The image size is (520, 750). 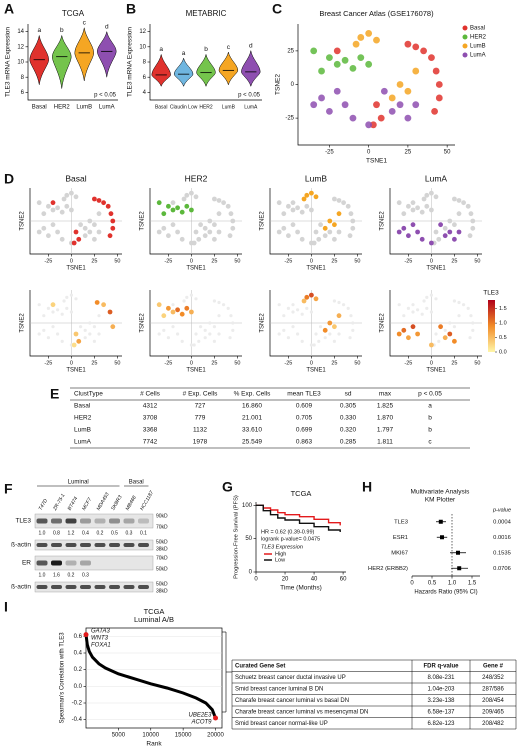 I want to click on y-tick-label: 0.4, so click(x=78, y=654).